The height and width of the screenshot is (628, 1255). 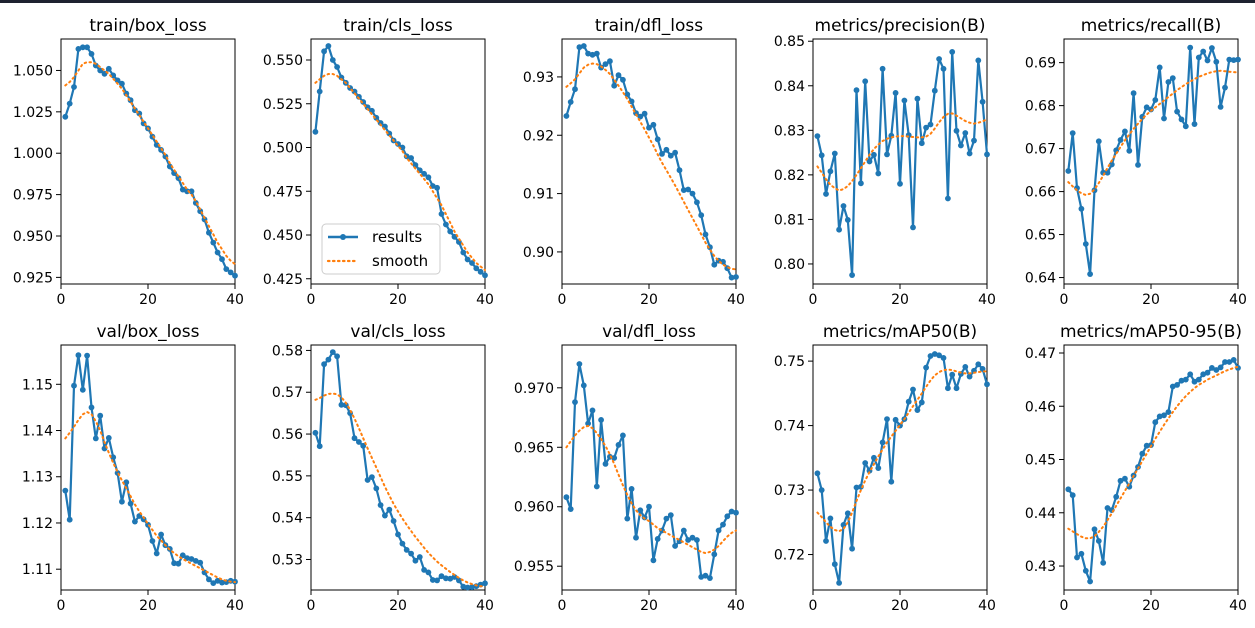 What do you see at coordinates (534, 508) in the screenshot?
I see `y-tick-label: 0.960` at bounding box center [534, 508].